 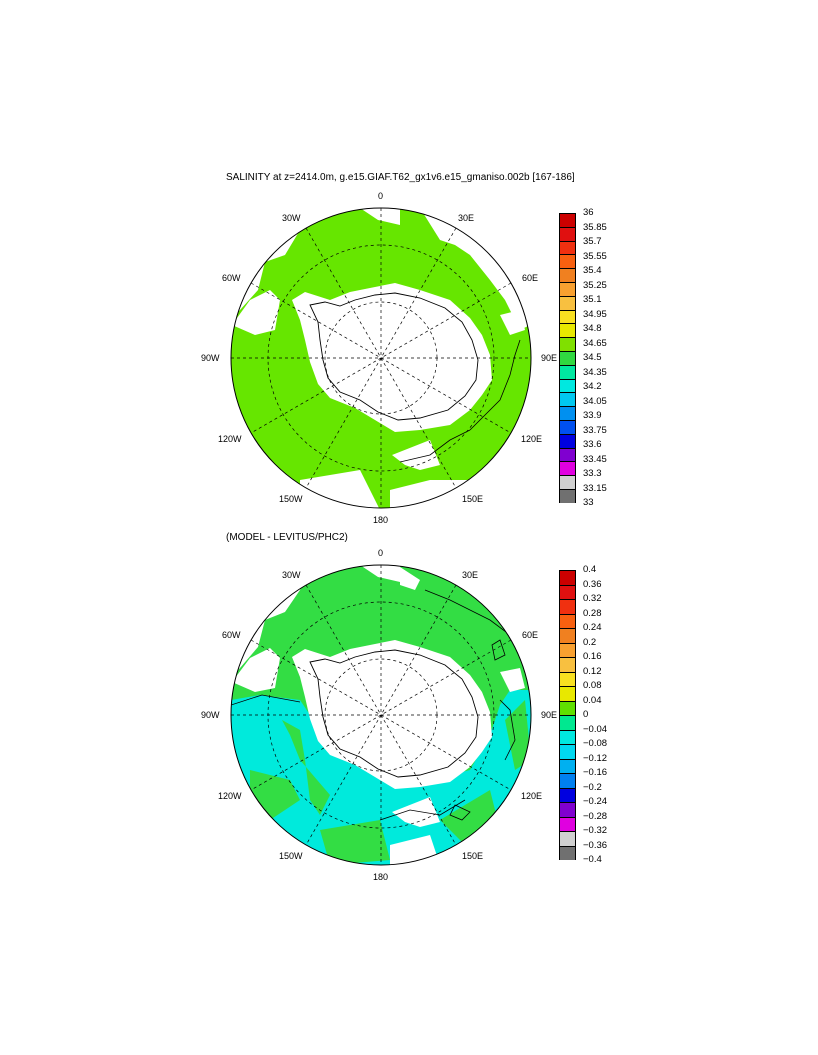 I want to click on colorbar-label: 35.55, so click(x=595, y=256).